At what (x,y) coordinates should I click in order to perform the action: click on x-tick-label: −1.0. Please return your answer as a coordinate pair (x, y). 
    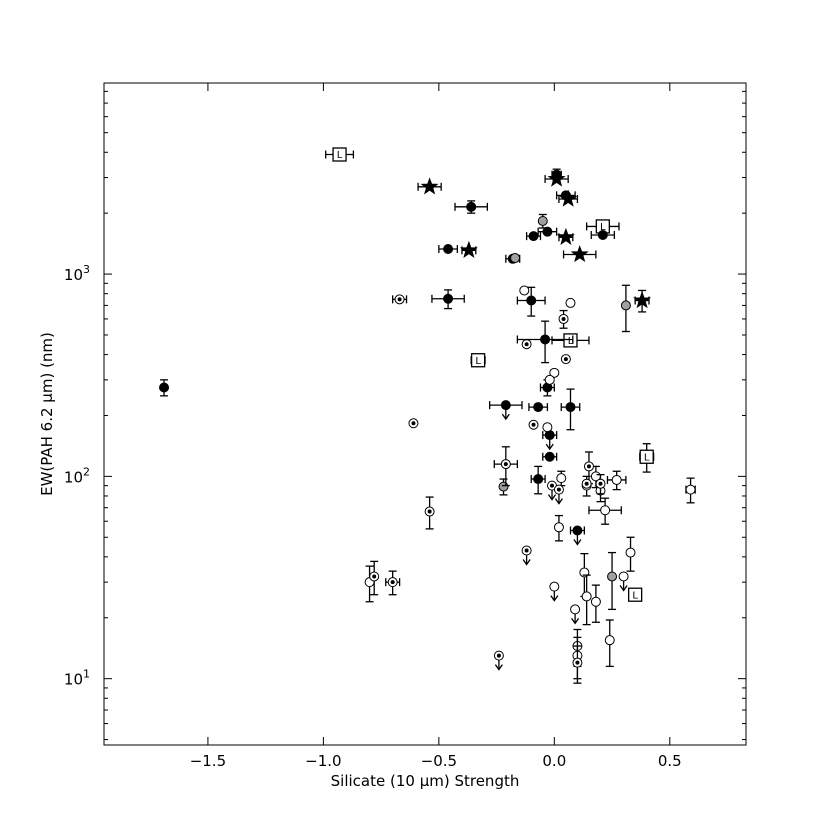
    Looking at the image, I should click on (323, 761).